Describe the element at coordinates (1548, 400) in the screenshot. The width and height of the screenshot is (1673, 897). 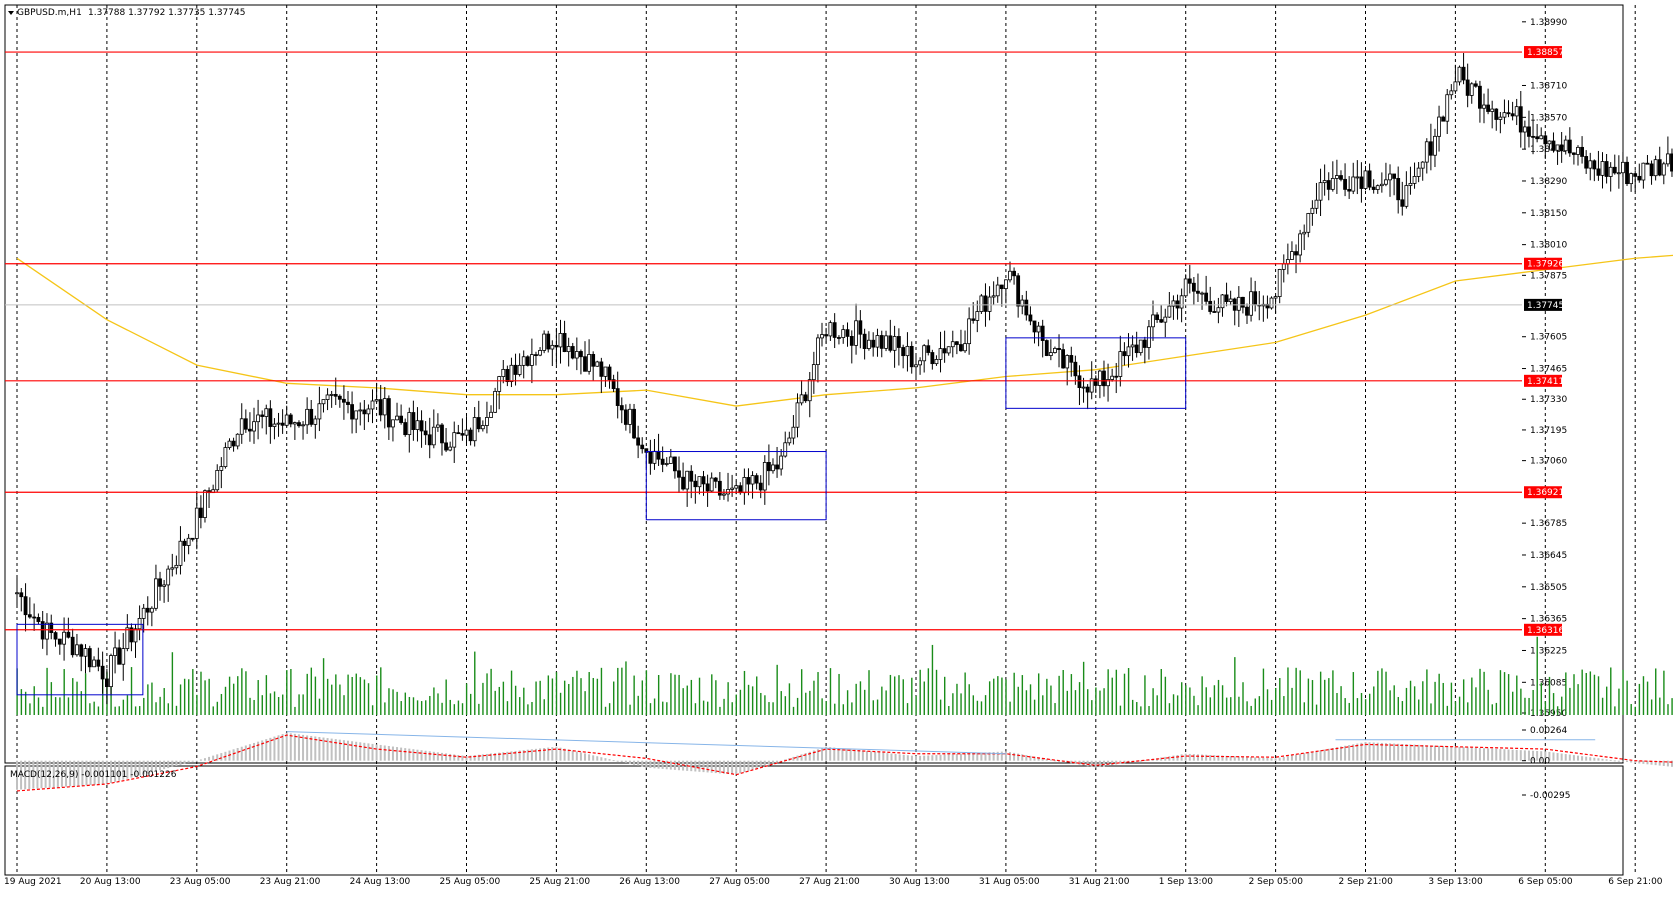
I see `price-tick-label: 1.37330` at that location.